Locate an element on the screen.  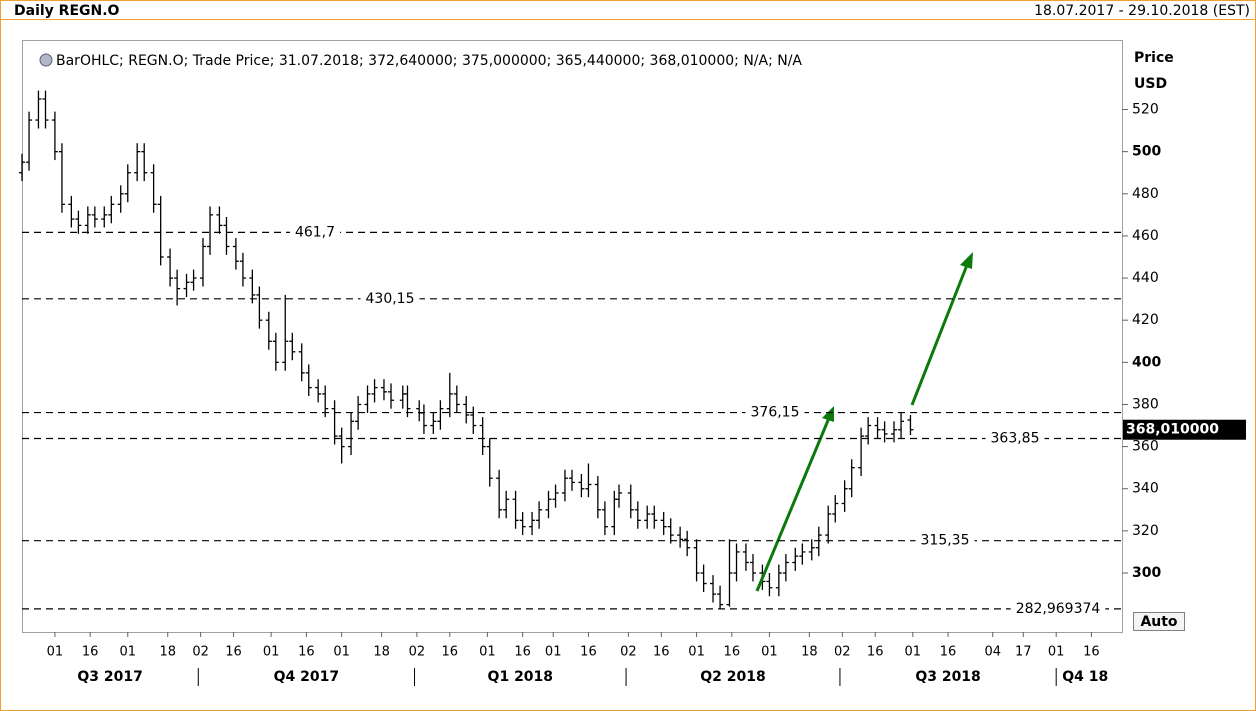
last-price-box is located at coordinates (1184, 429).